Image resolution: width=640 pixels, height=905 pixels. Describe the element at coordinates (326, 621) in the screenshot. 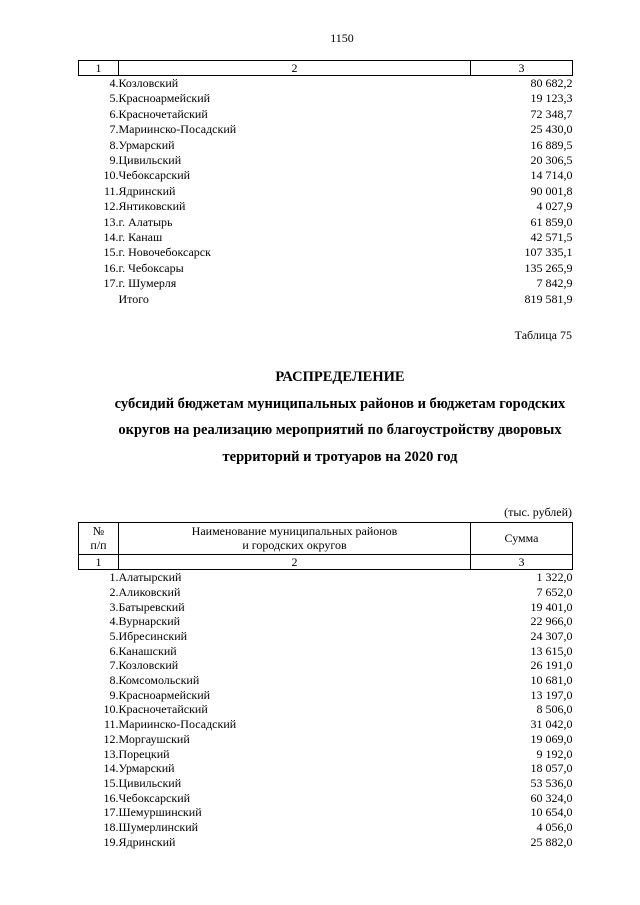

I see `table-row: 4. Вурнарский 22 966,0` at that location.